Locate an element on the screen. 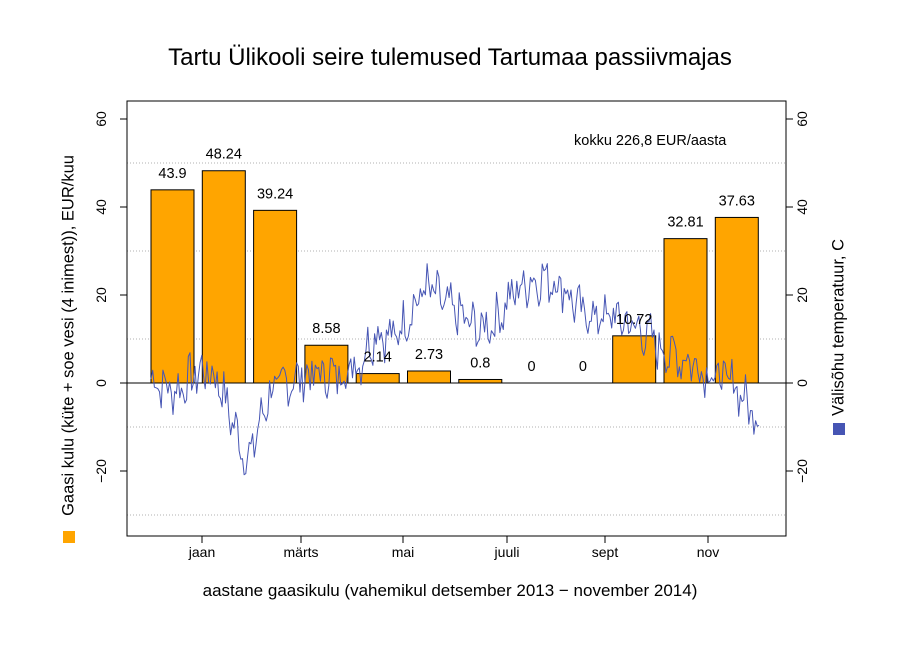  bar-value-label: 8.58 is located at coordinates (326, 329).